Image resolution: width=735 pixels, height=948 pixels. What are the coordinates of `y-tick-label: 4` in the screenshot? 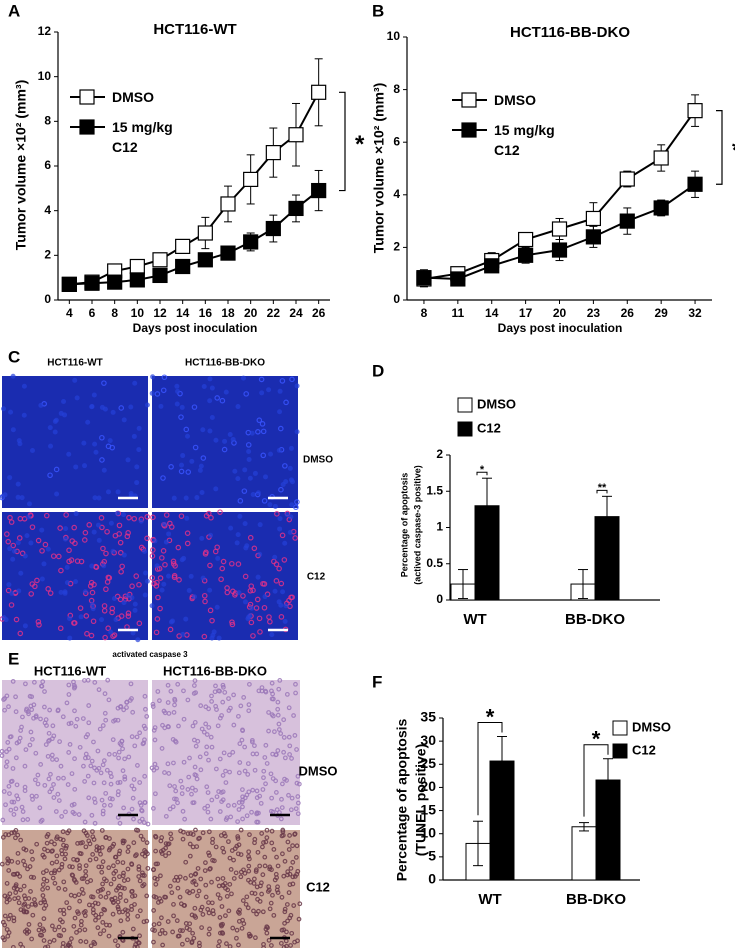 It's located at (47, 210).